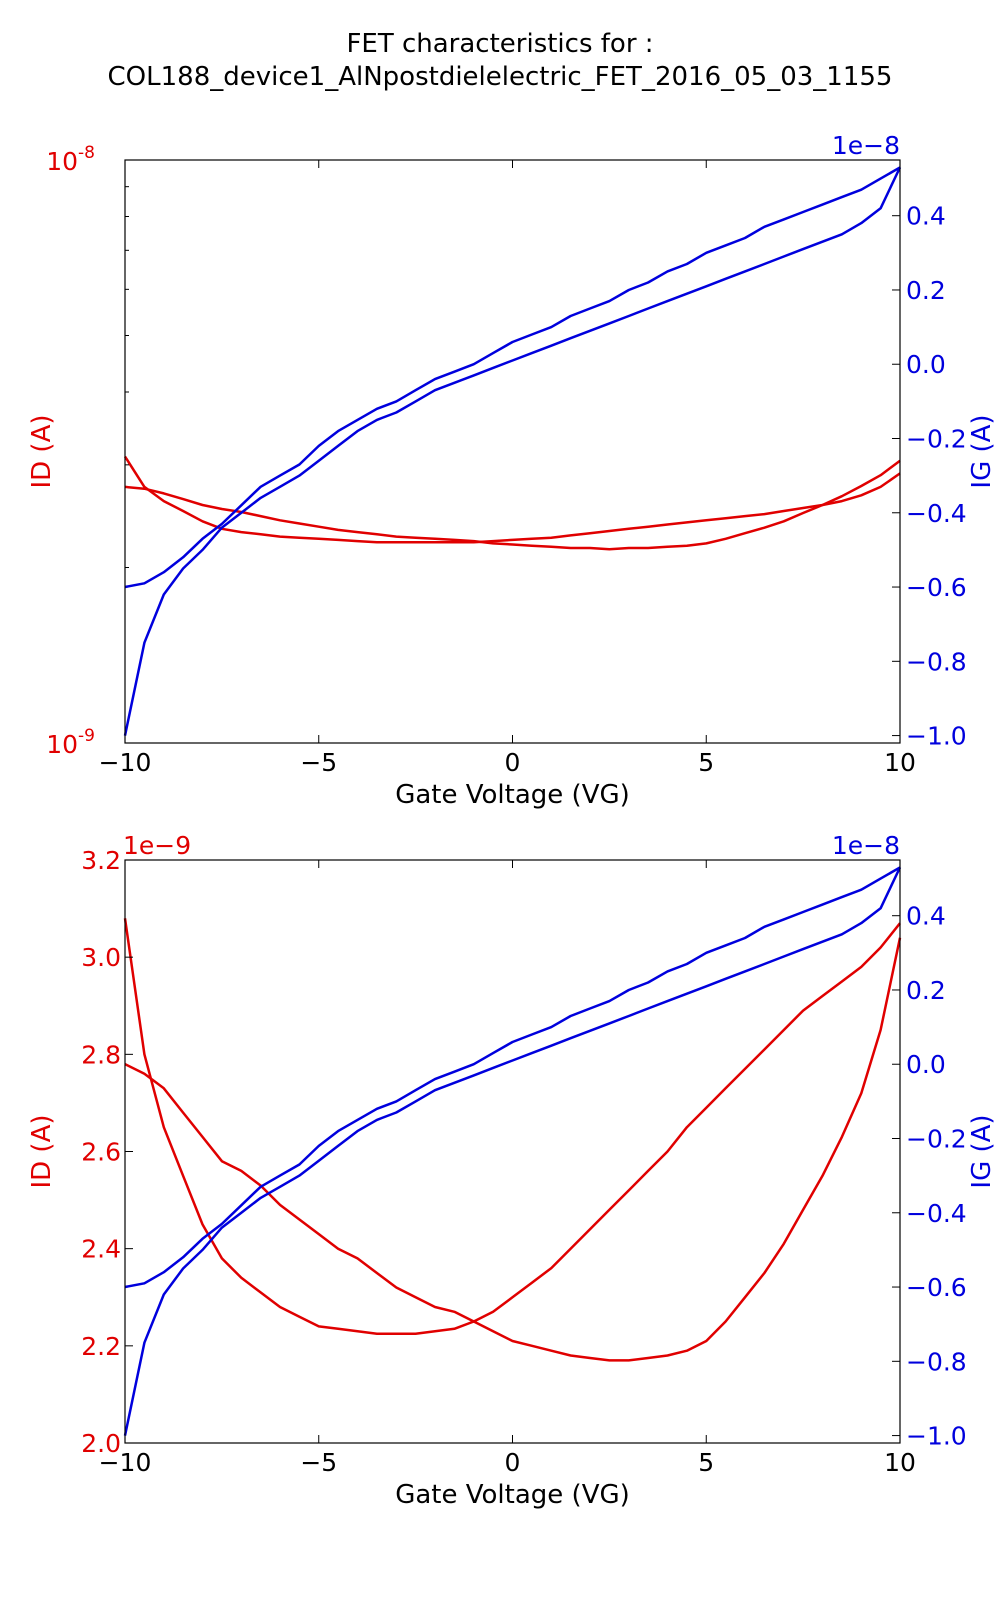 Image resolution: width=1000 pixels, height=1600 pixels. Describe the element at coordinates (101, 1152) in the screenshot. I see `y-left-tick-label: 2.6` at that location.